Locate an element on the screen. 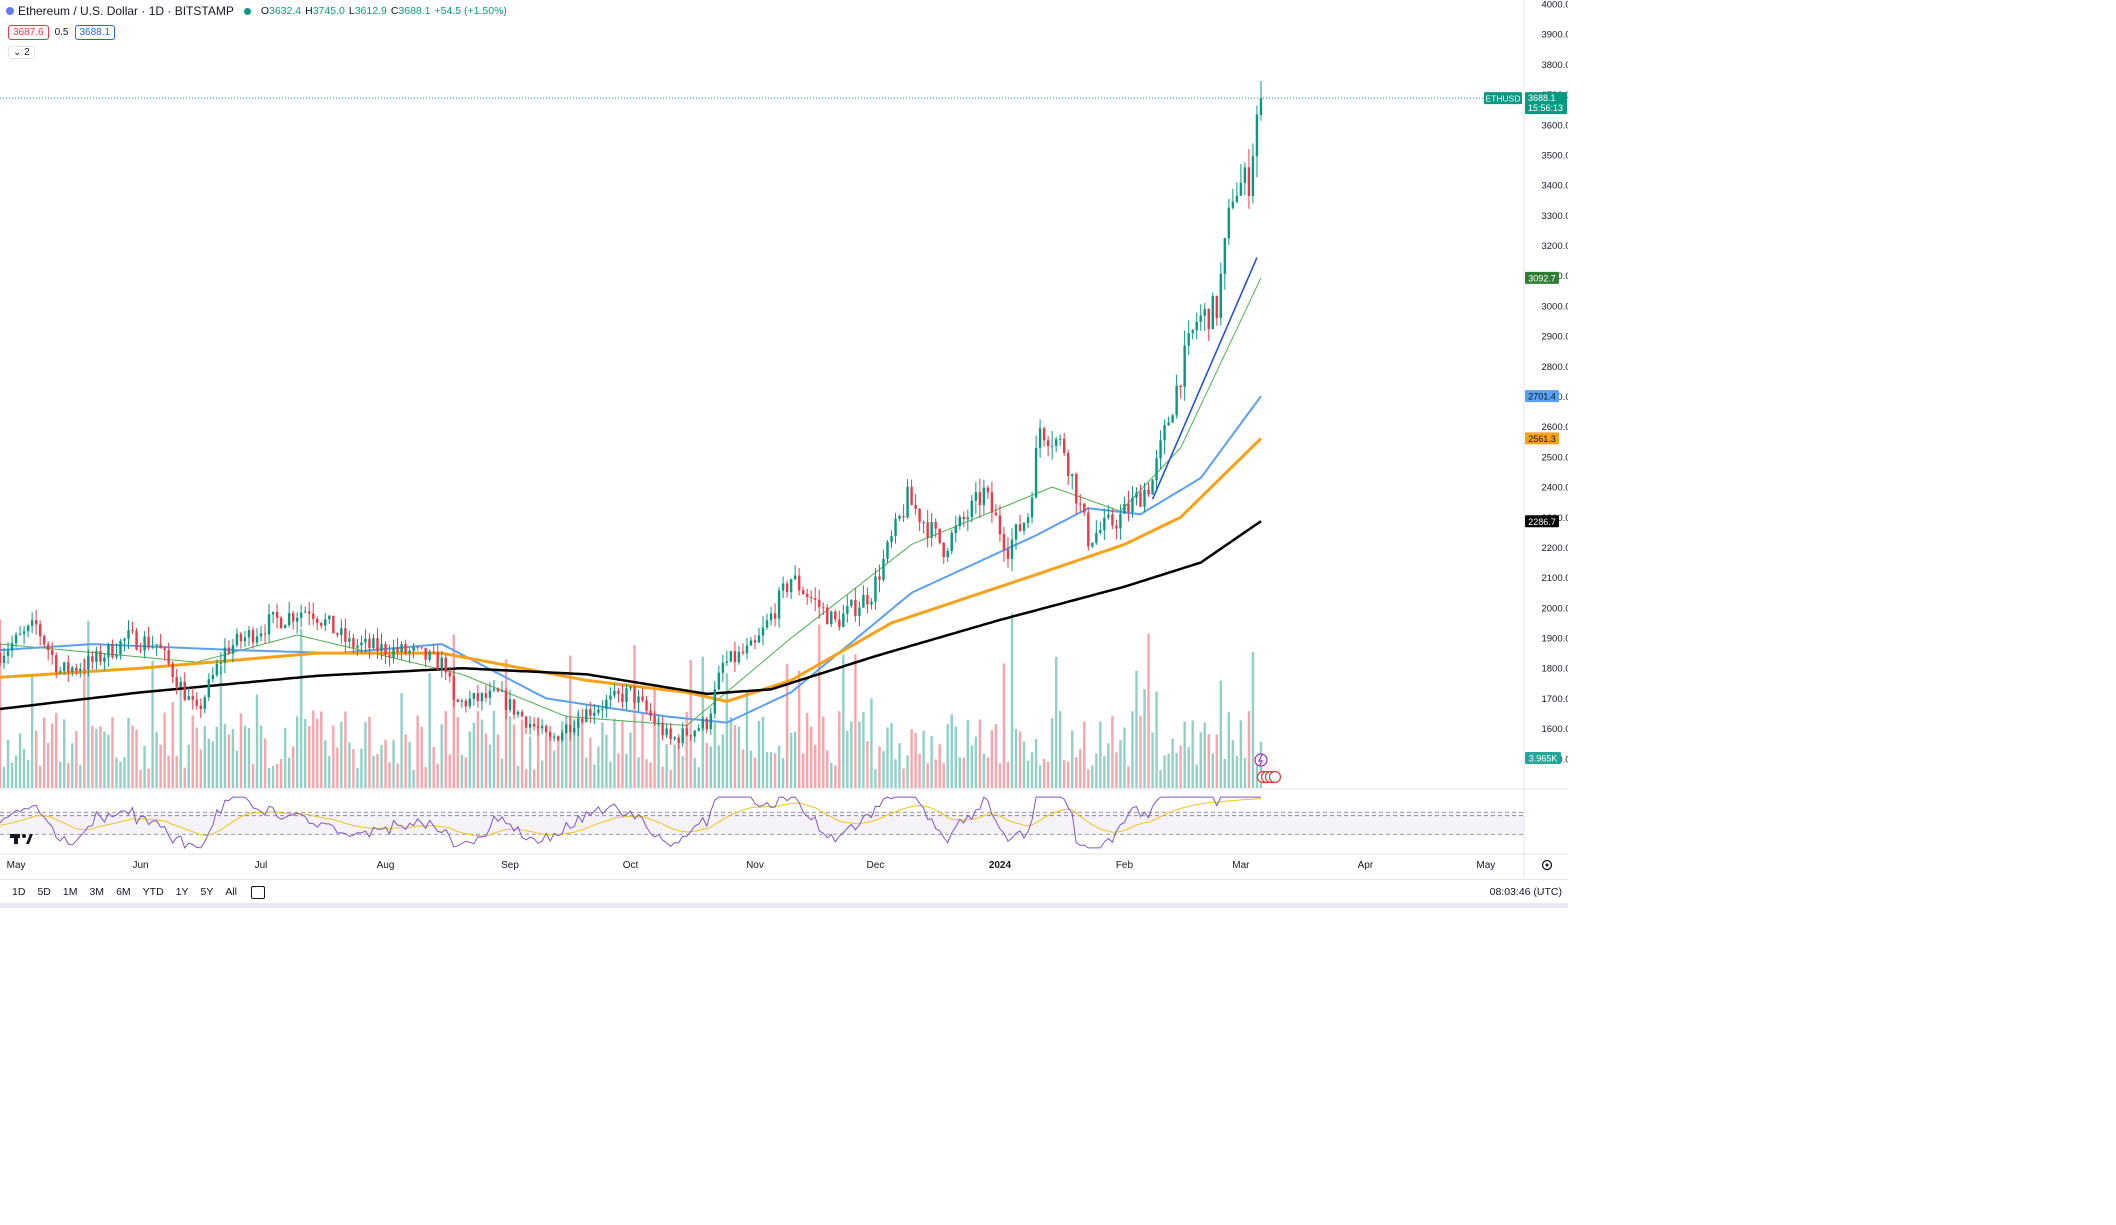 Image resolution: width=2116 pixels, height=1225 pixels. timeframe-5y: 5Y is located at coordinates (207, 892).